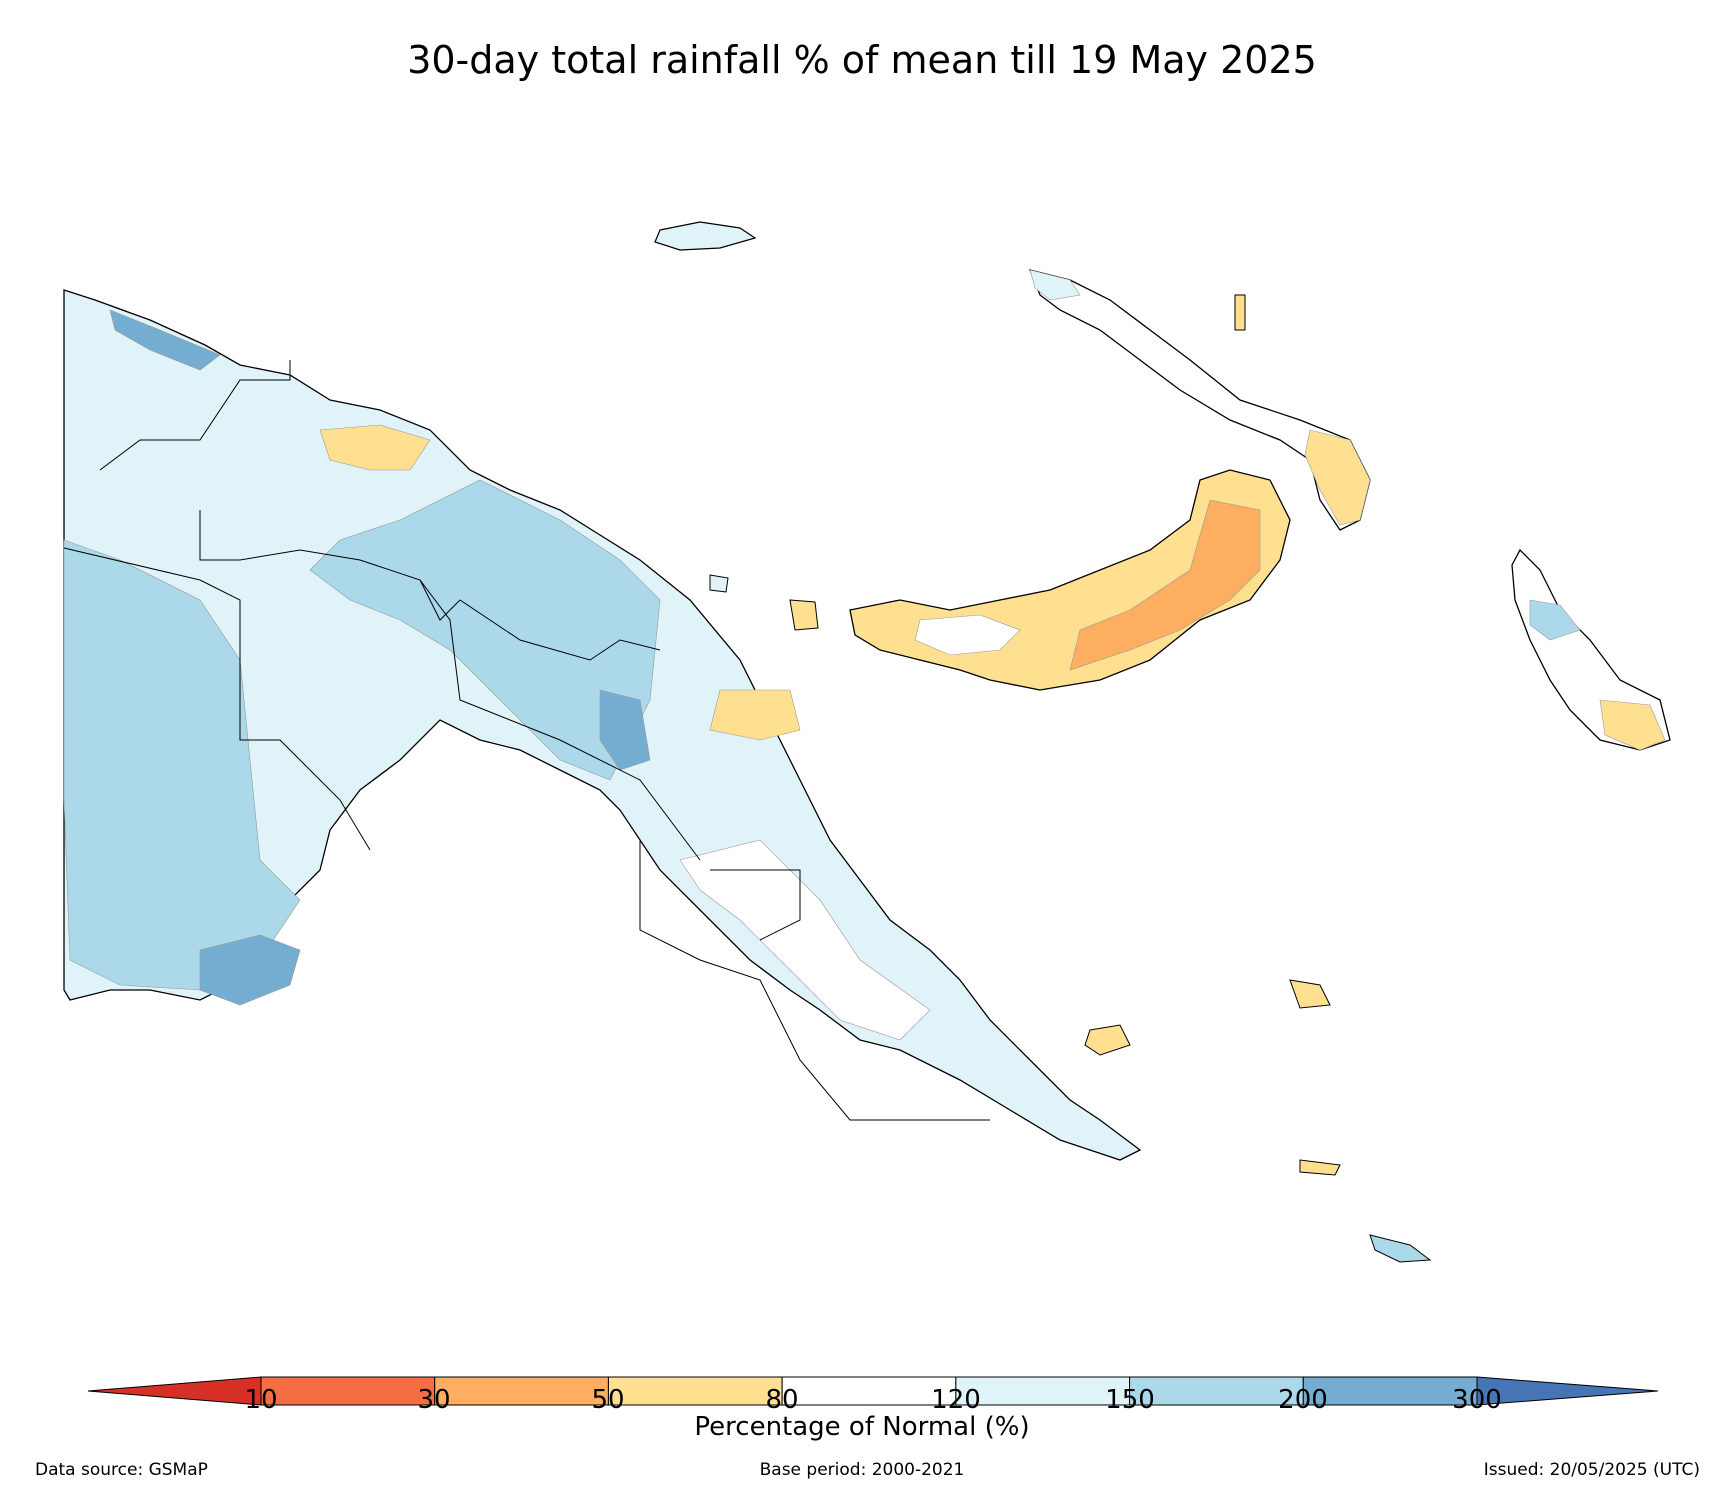  I want to click on trobriand-island, so click(1310, 994).